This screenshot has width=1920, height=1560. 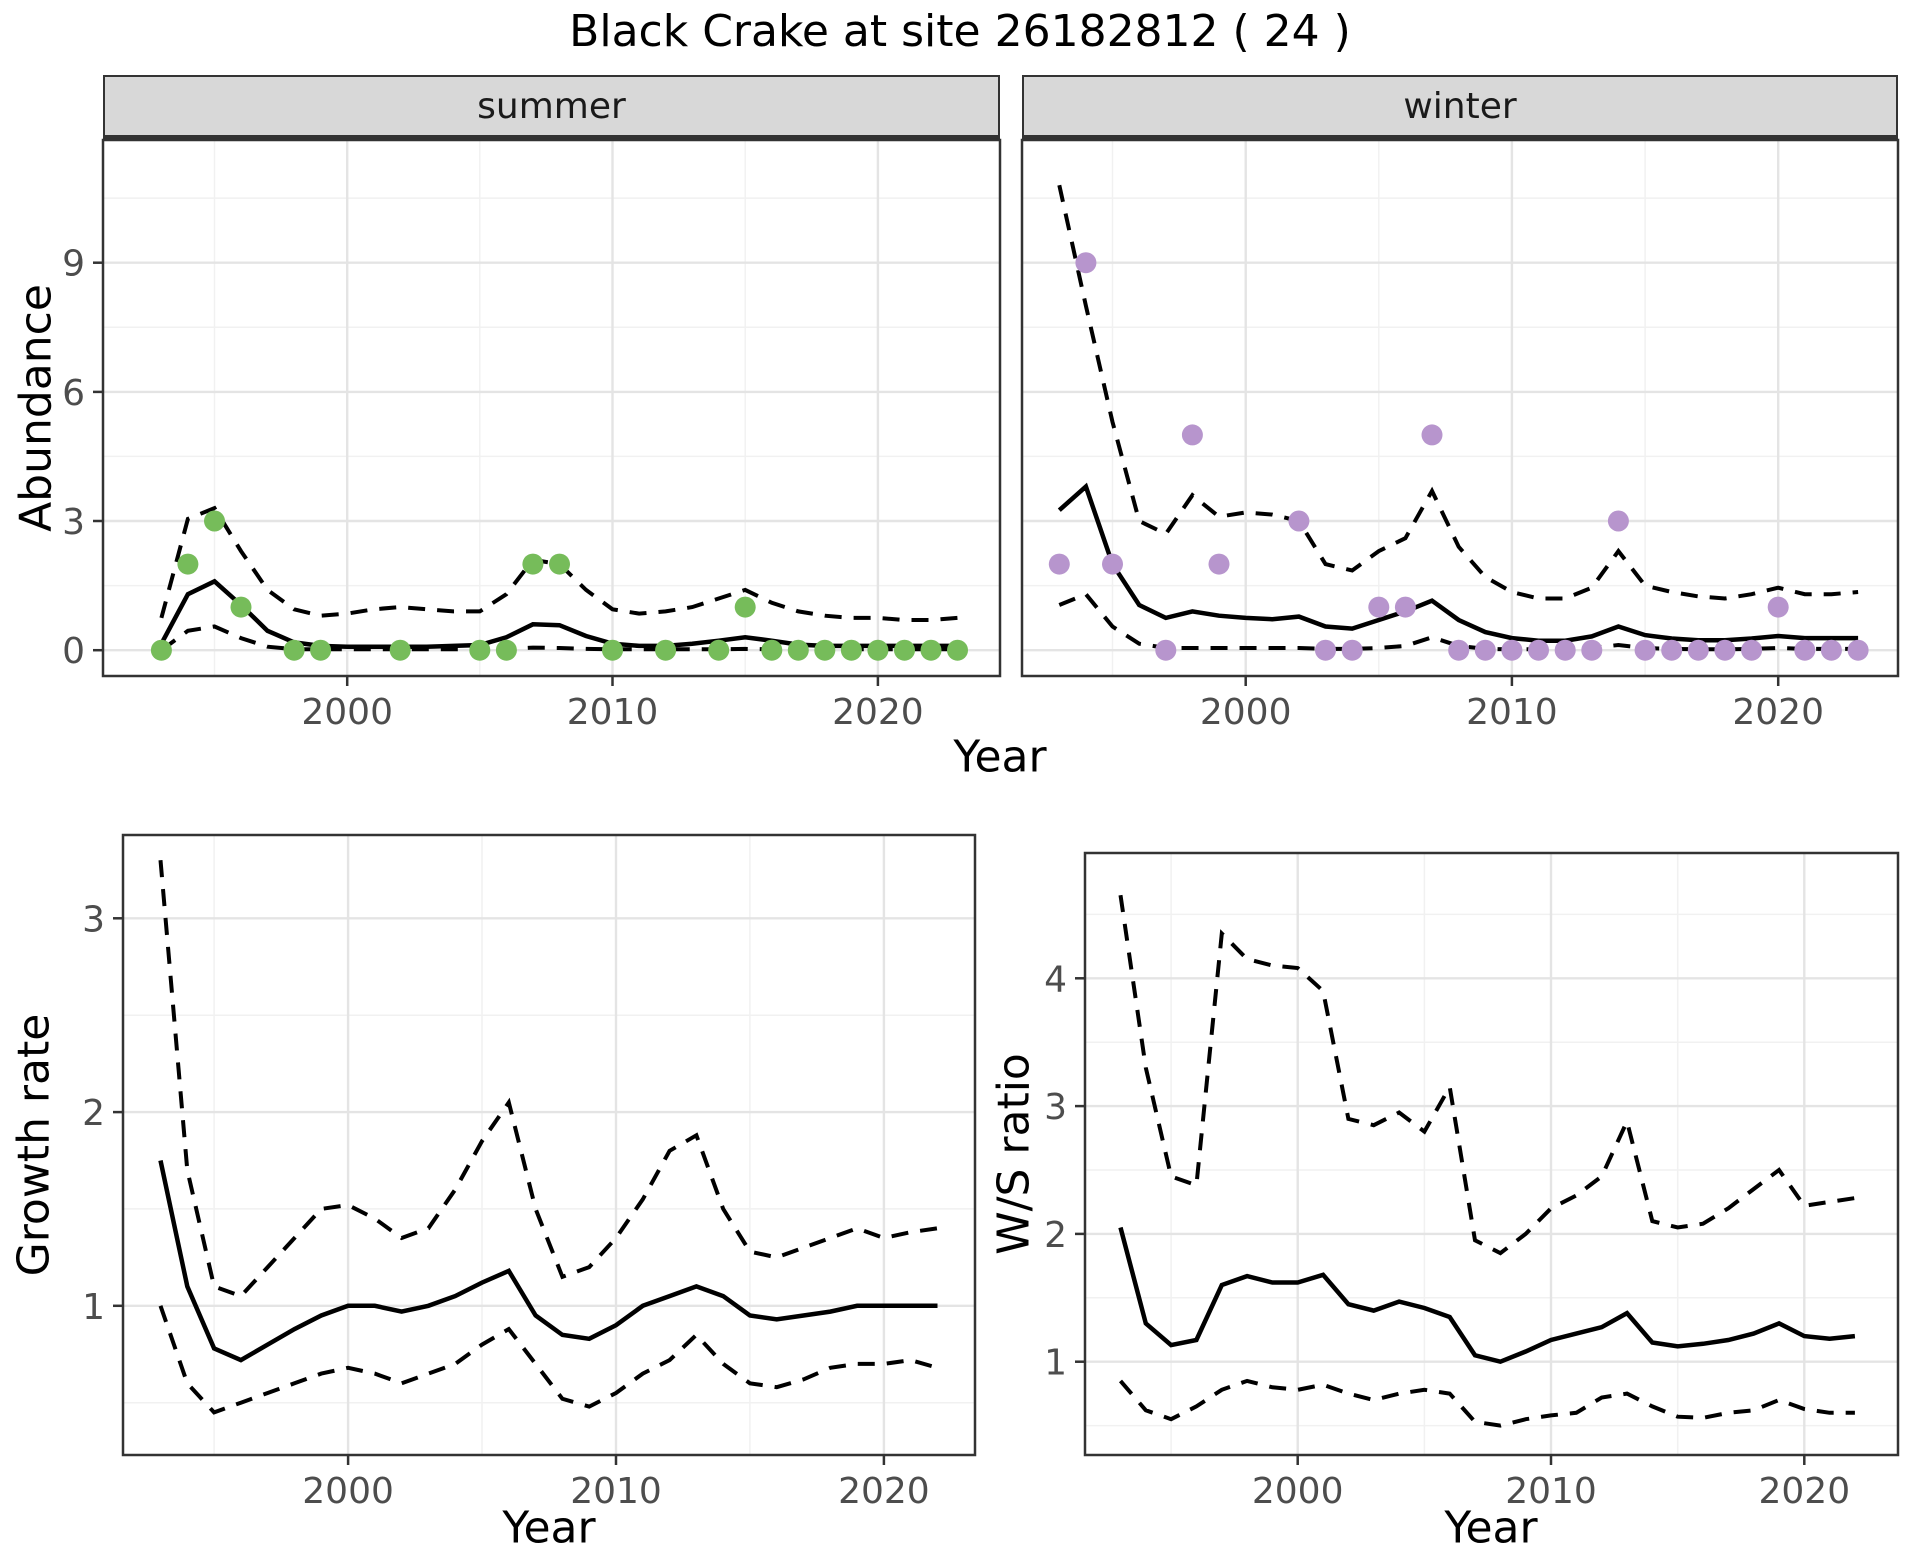 I want to click on facet-strip-winter-label: winter, so click(x=1460, y=106).